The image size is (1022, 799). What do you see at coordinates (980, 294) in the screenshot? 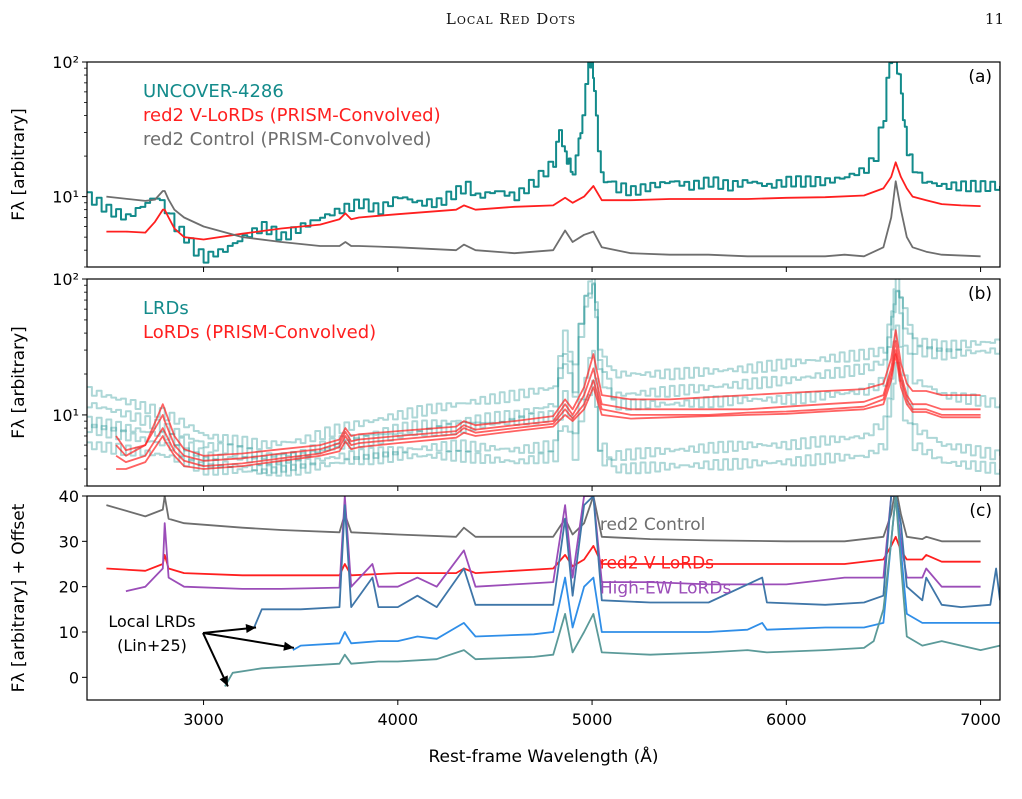
I see `panel-label: (b)` at bounding box center [980, 294].